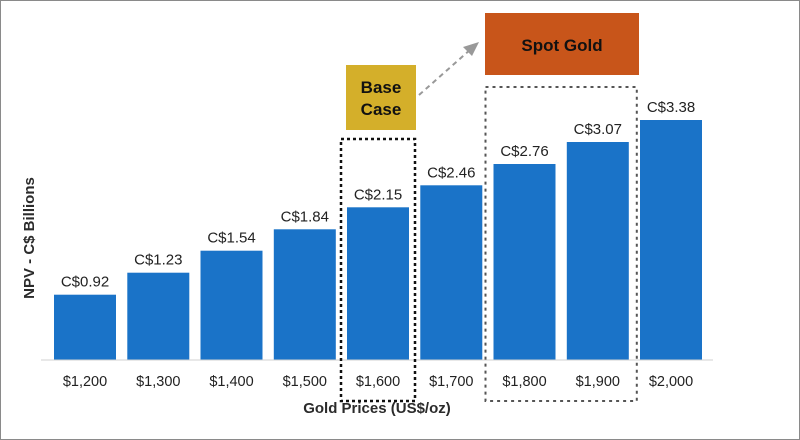  I want to click on y-axis-title: NPV - C$ Billions, so click(29, 238).